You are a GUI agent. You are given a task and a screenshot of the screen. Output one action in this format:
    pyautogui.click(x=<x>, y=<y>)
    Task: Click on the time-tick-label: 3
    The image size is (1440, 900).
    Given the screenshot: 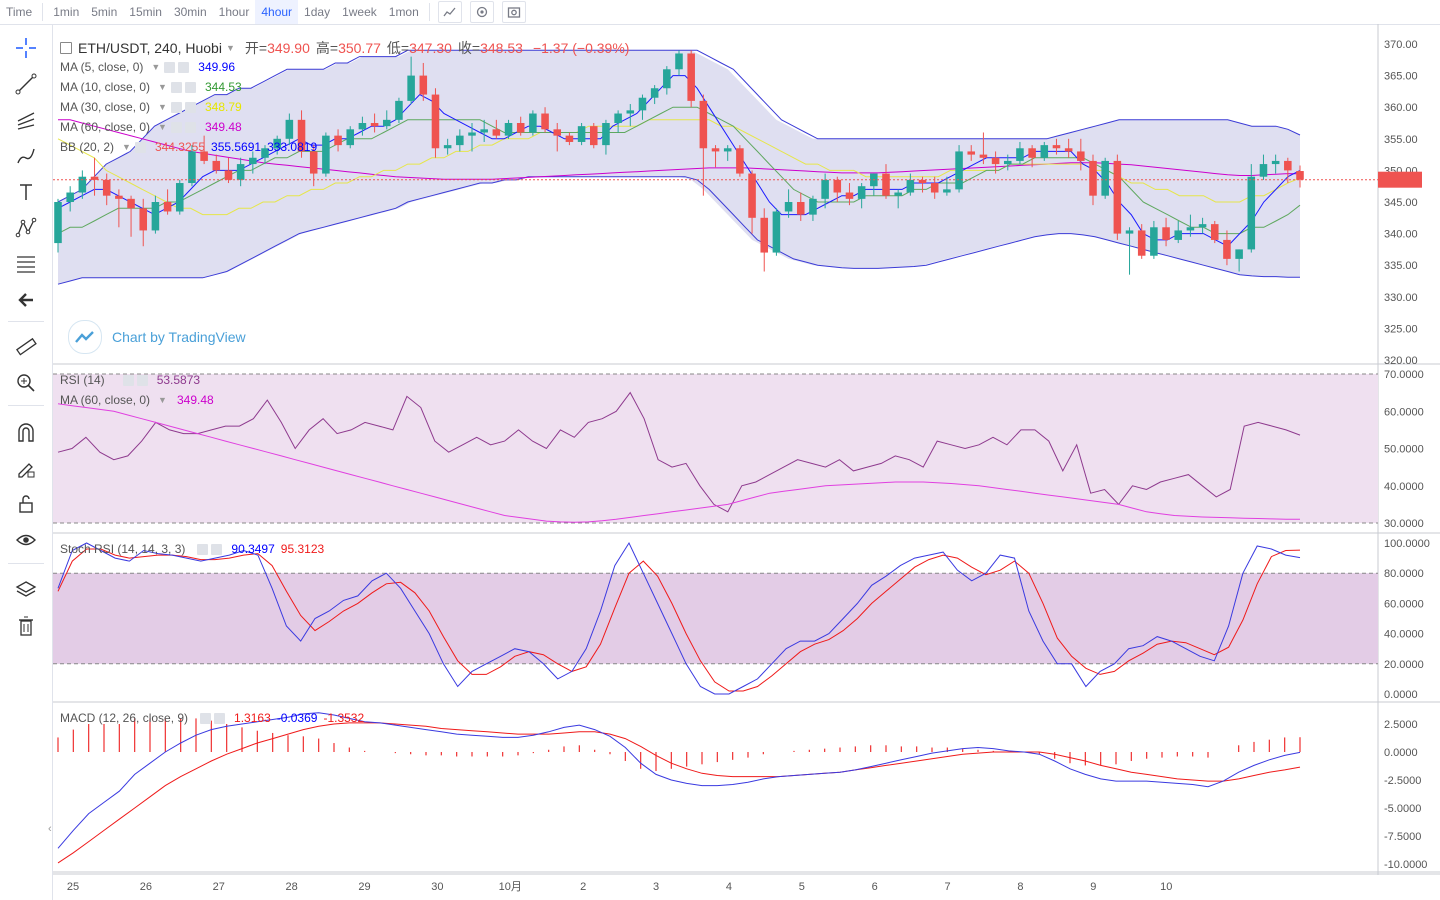 What is the action you would take?
    pyautogui.click(x=656, y=887)
    